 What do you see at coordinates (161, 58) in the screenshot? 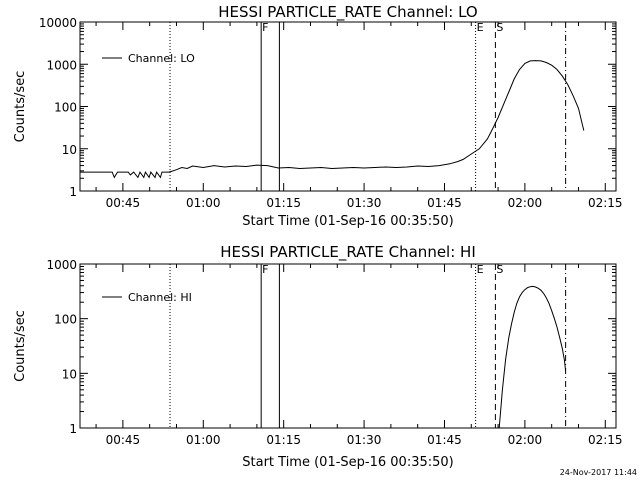
I see `legend-label: Channel: LO` at bounding box center [161, 58].